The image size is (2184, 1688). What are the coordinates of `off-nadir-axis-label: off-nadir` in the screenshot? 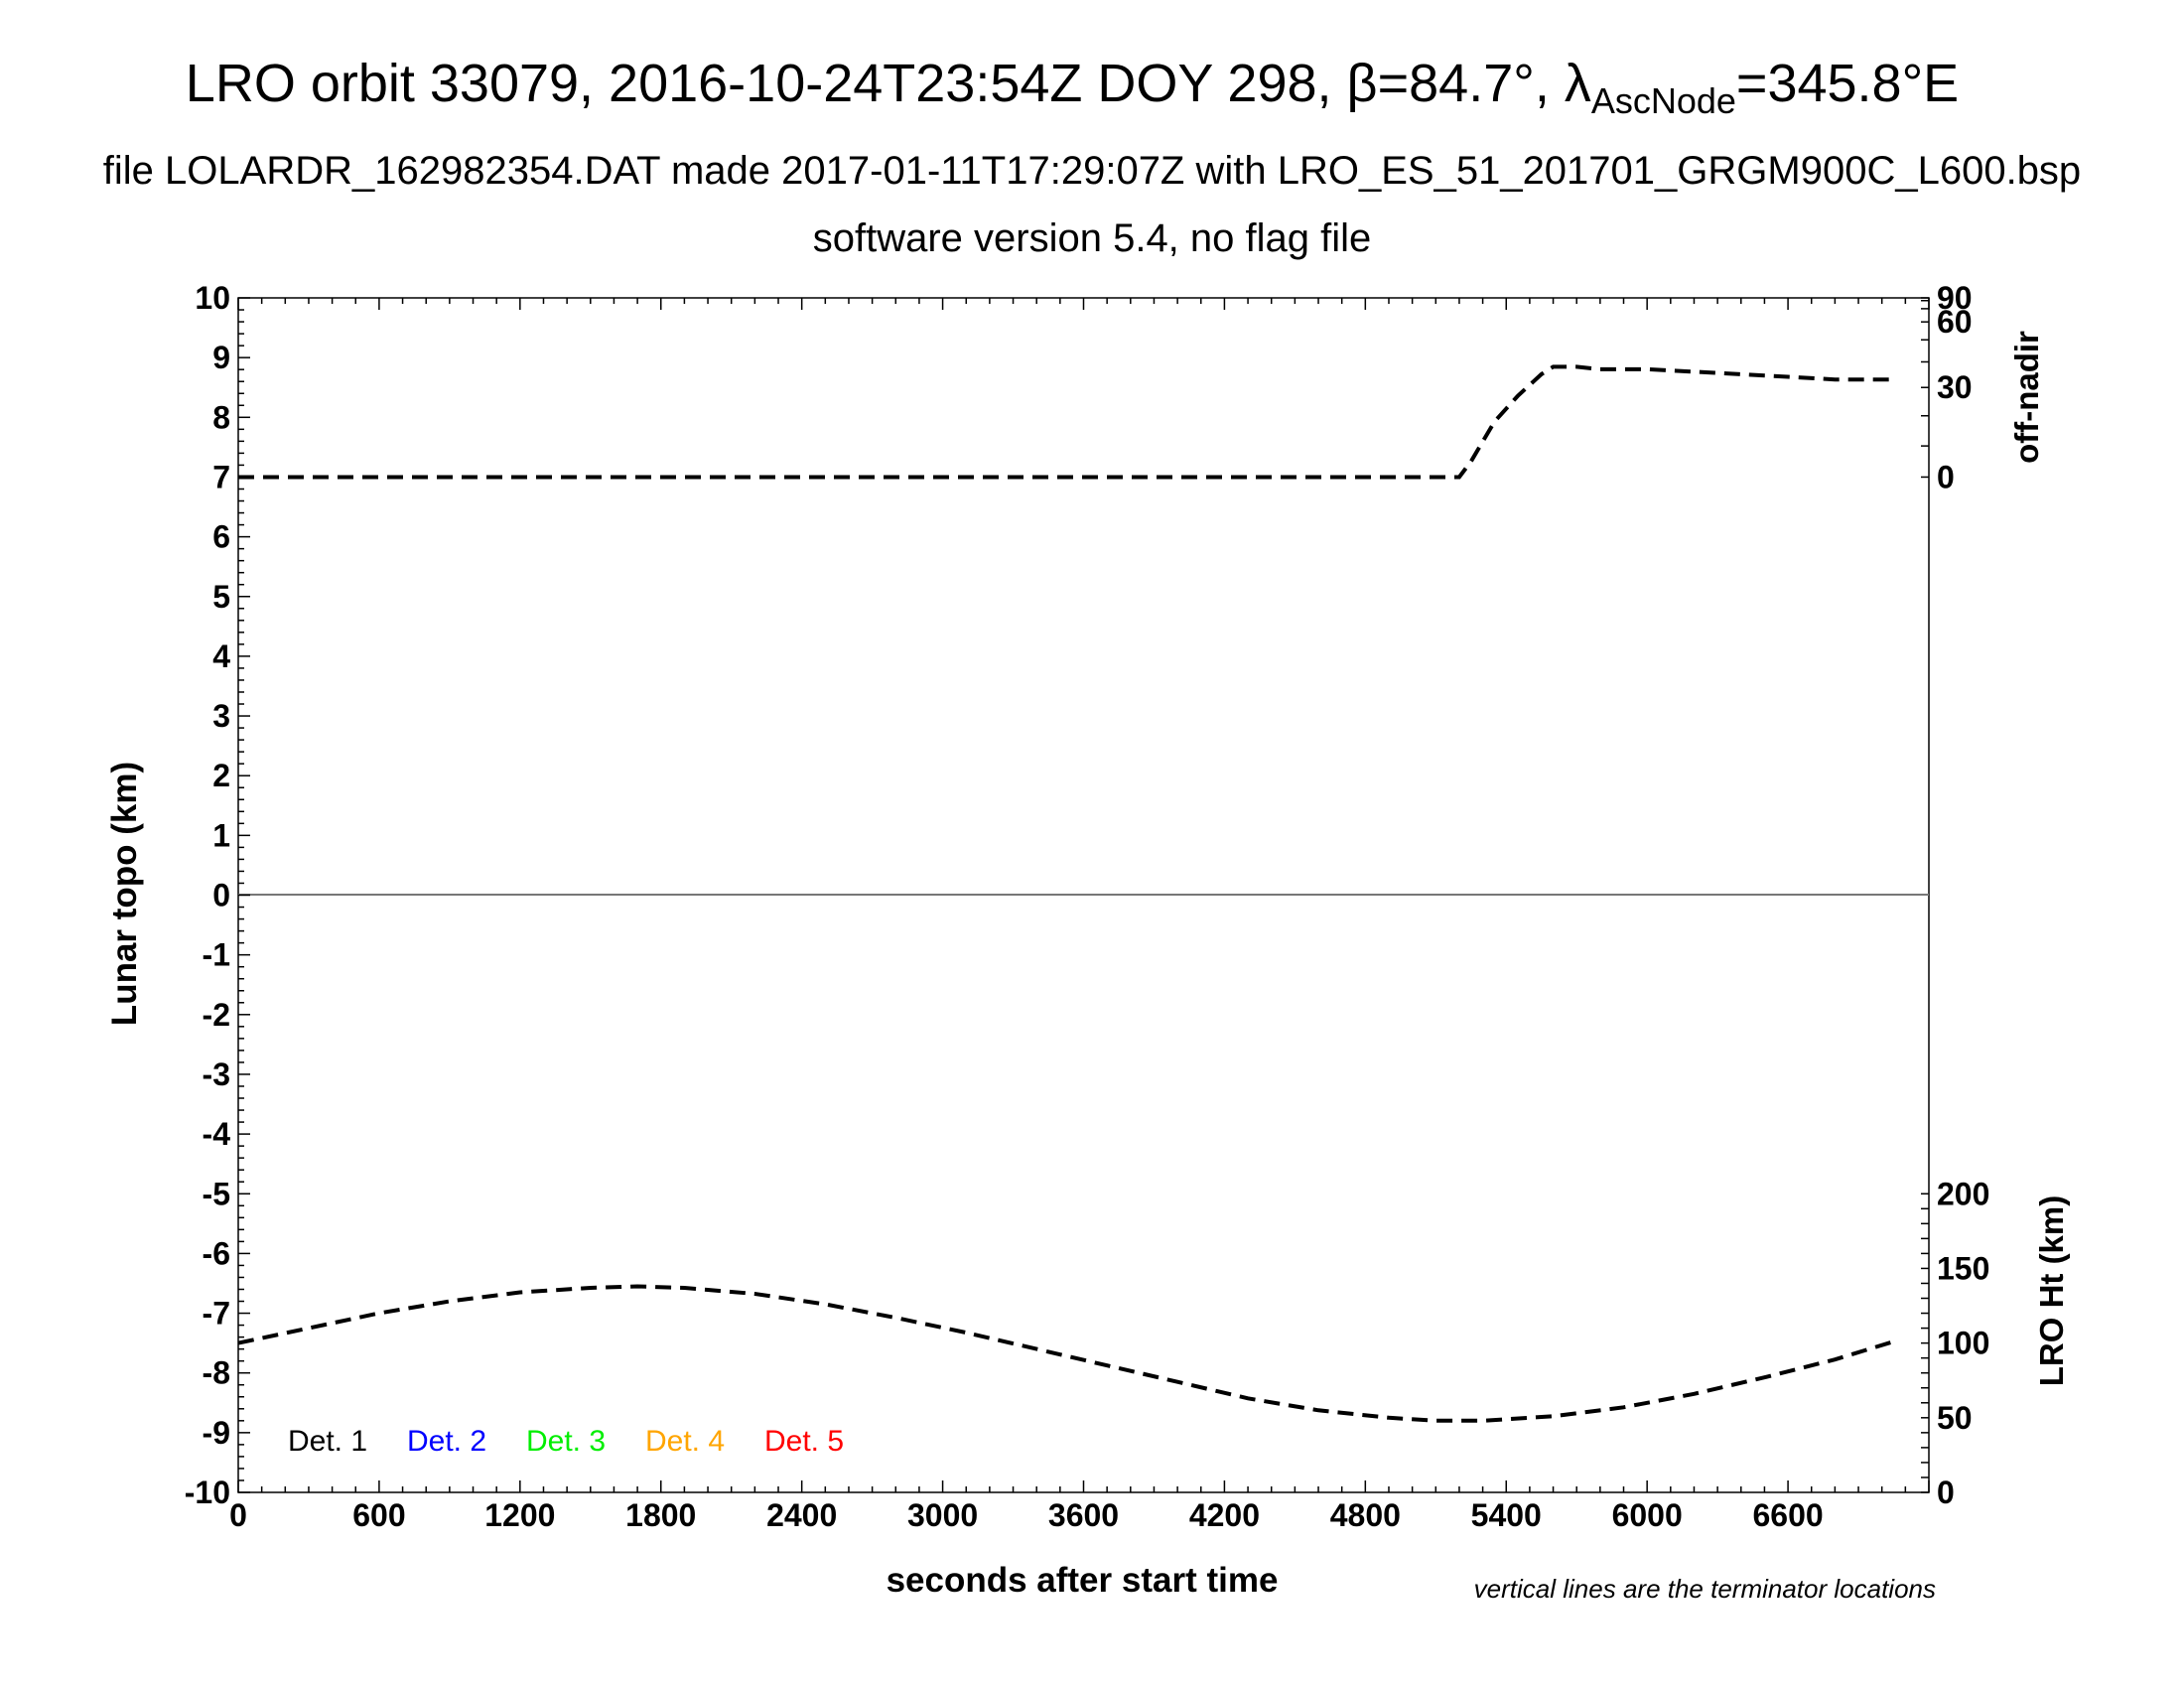 It's located at (2026, 397).